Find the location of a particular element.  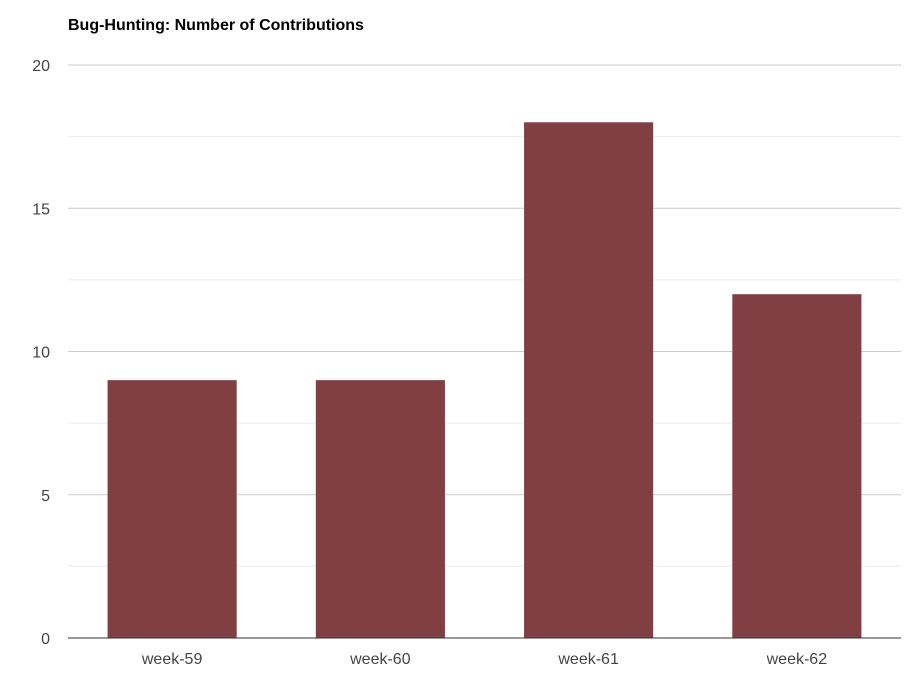

x-tick-label: week-61 is located at coordinates (588, 659).